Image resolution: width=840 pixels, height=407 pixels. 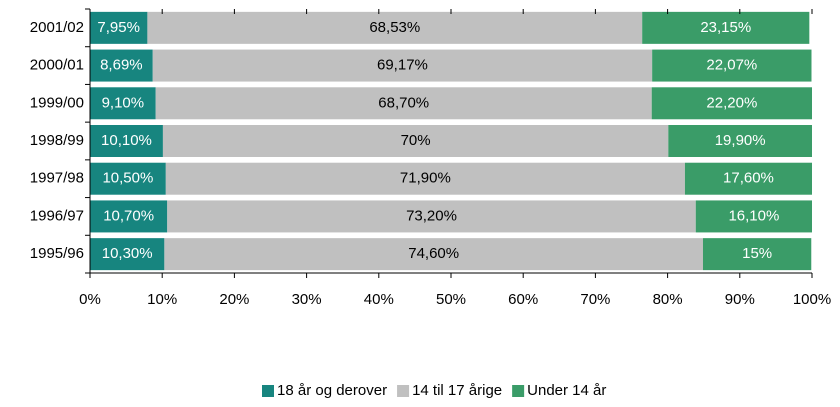 I want to click on value-label: 68,53%, so click(x=394, y=27).